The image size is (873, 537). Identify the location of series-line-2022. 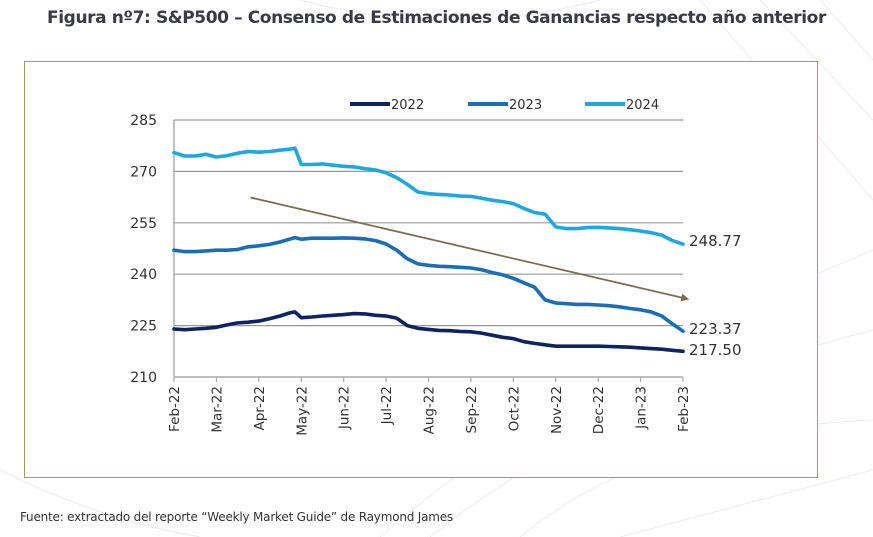
(428, 332).